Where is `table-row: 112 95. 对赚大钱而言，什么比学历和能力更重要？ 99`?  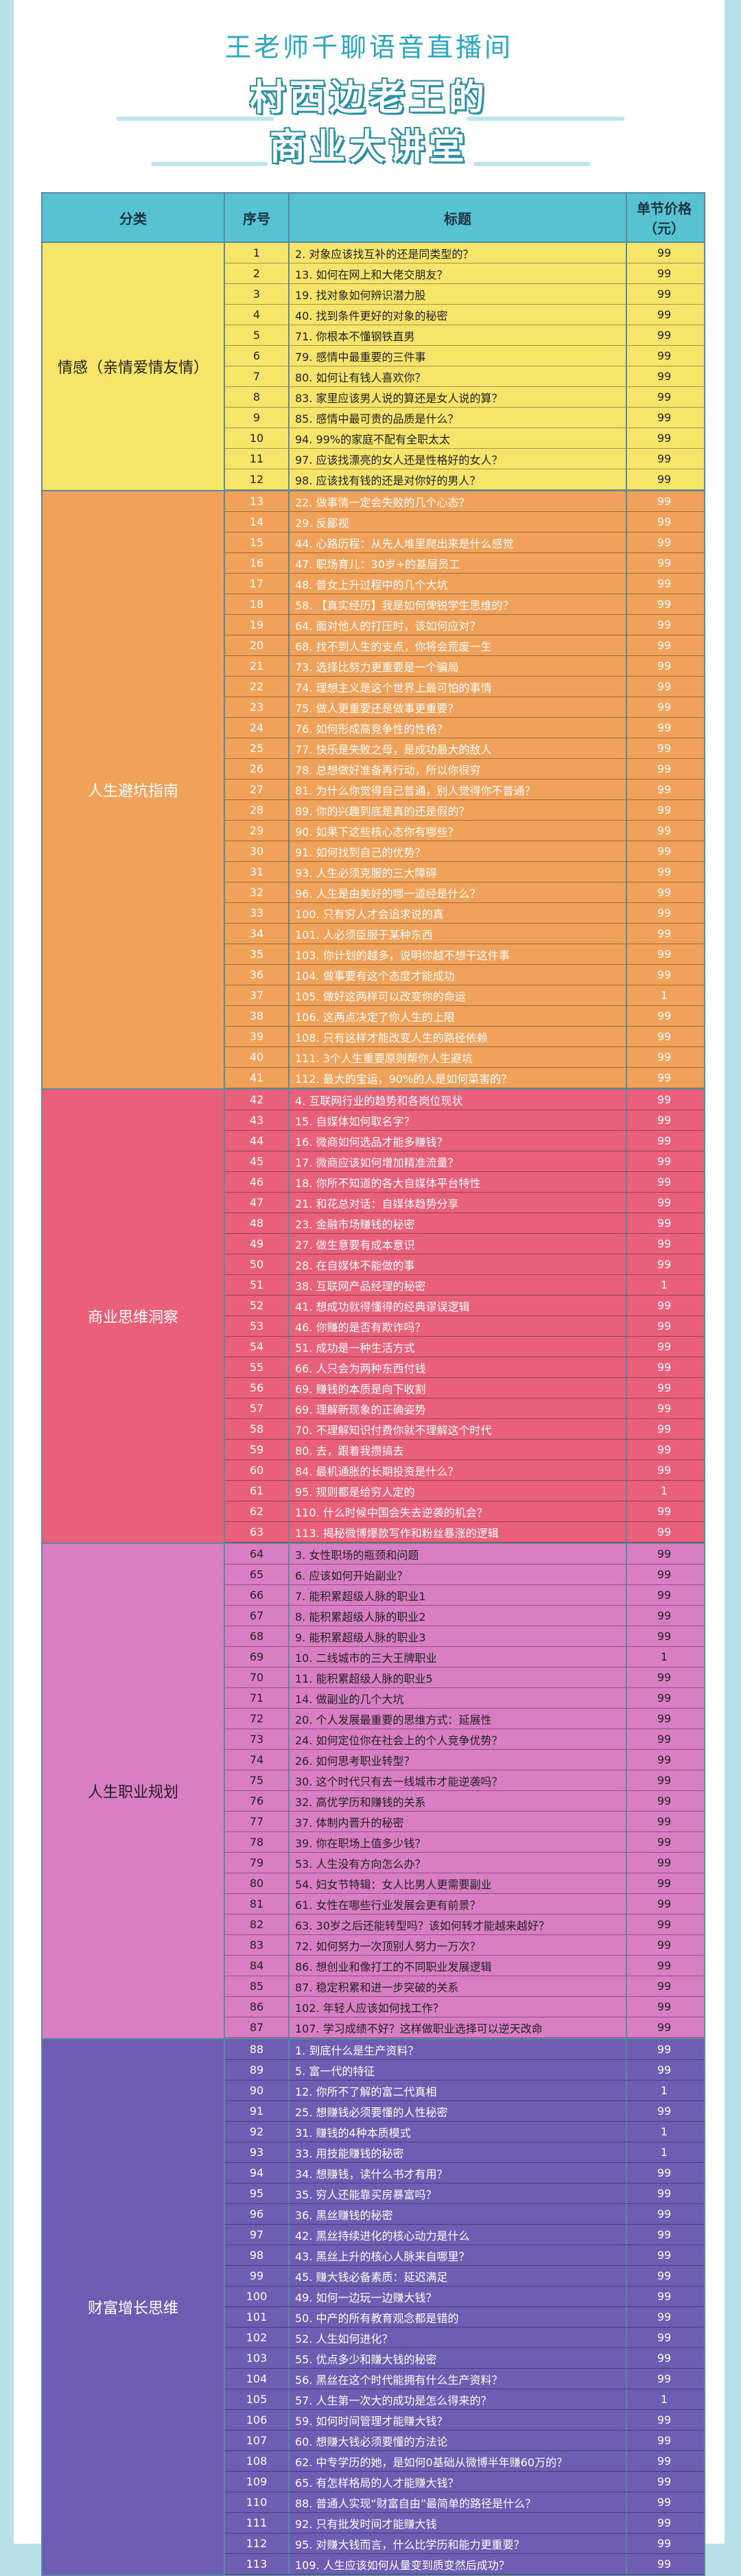
table-row: 112 95. 对赚大钱而言，什么比学历和能力更重要？ 99 is located at coordinates (464, 2543).